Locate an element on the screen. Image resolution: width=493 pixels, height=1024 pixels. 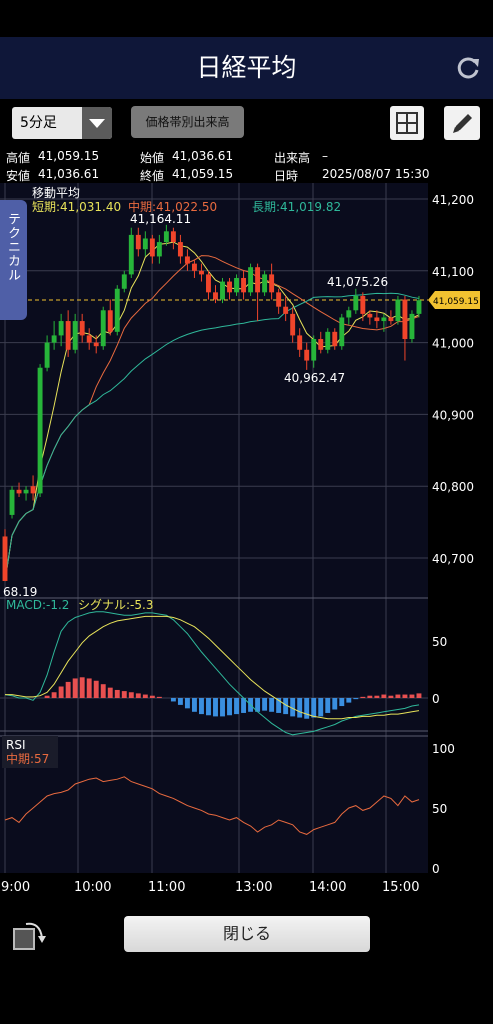
app-header: 日経平均 is located at coordinates (246, 68).